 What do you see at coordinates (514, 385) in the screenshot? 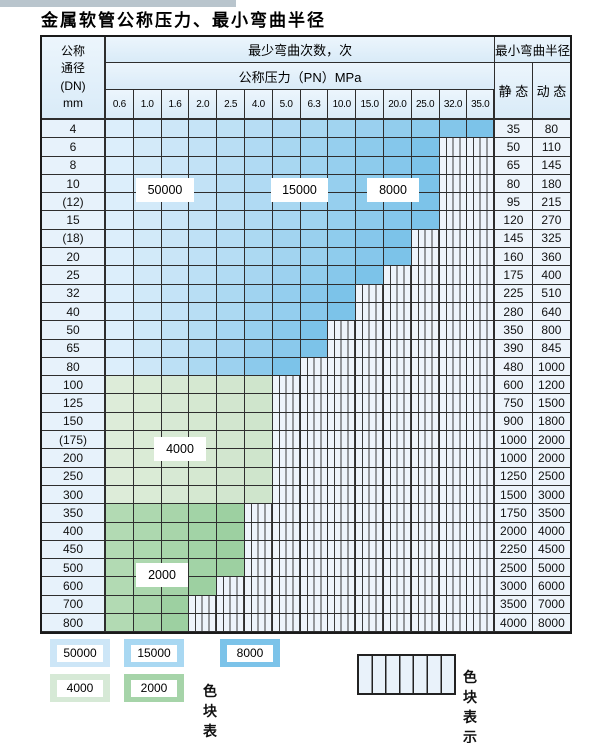
I see `static-radius-cell: 600` at bounding box center [514, 385].